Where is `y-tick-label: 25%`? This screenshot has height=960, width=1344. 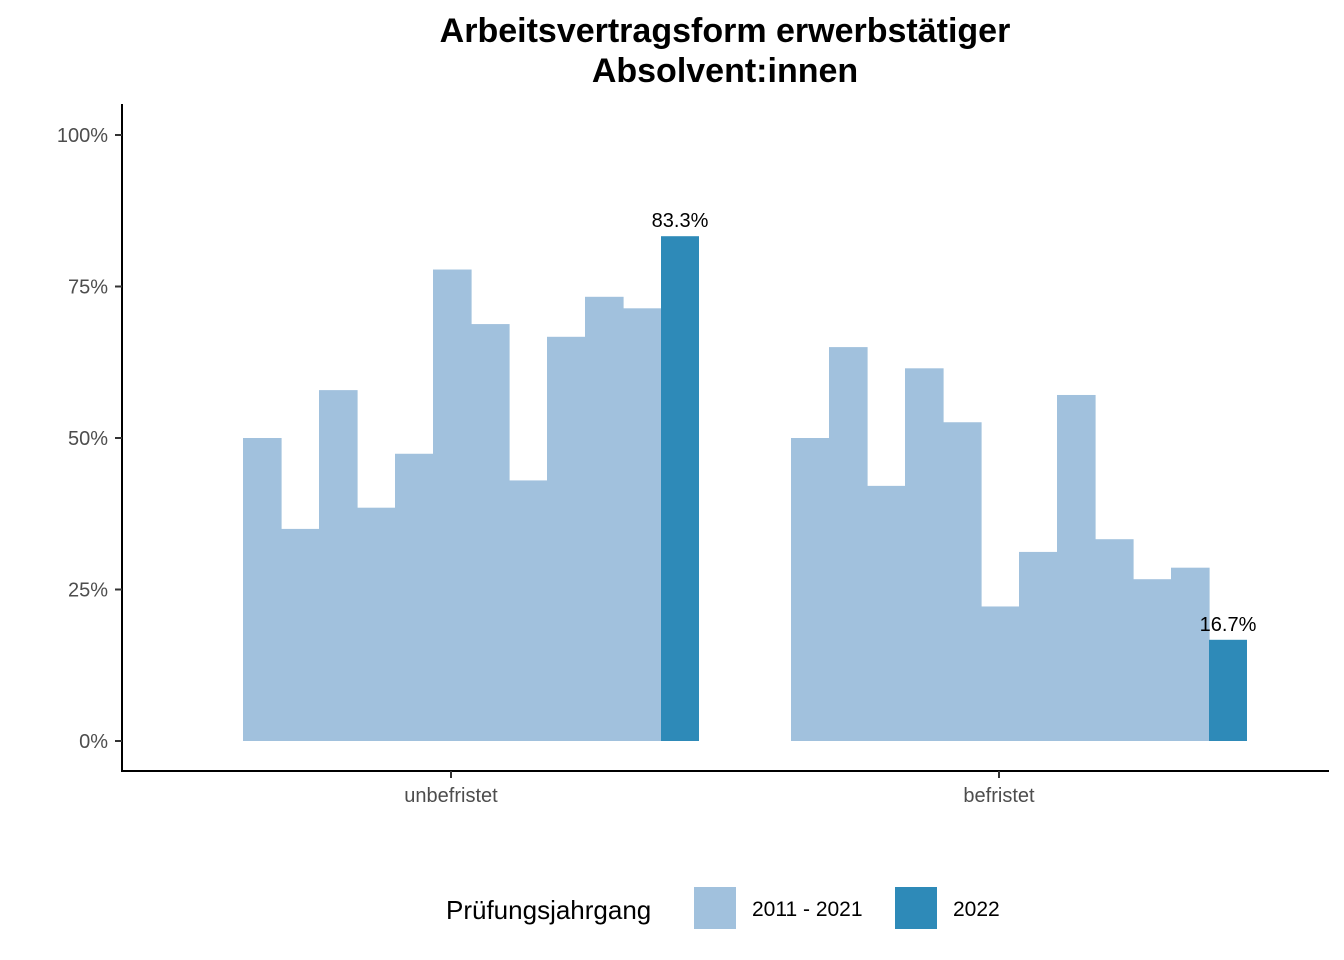 y-tick-label: 25% is located at coordinates (88, 591).